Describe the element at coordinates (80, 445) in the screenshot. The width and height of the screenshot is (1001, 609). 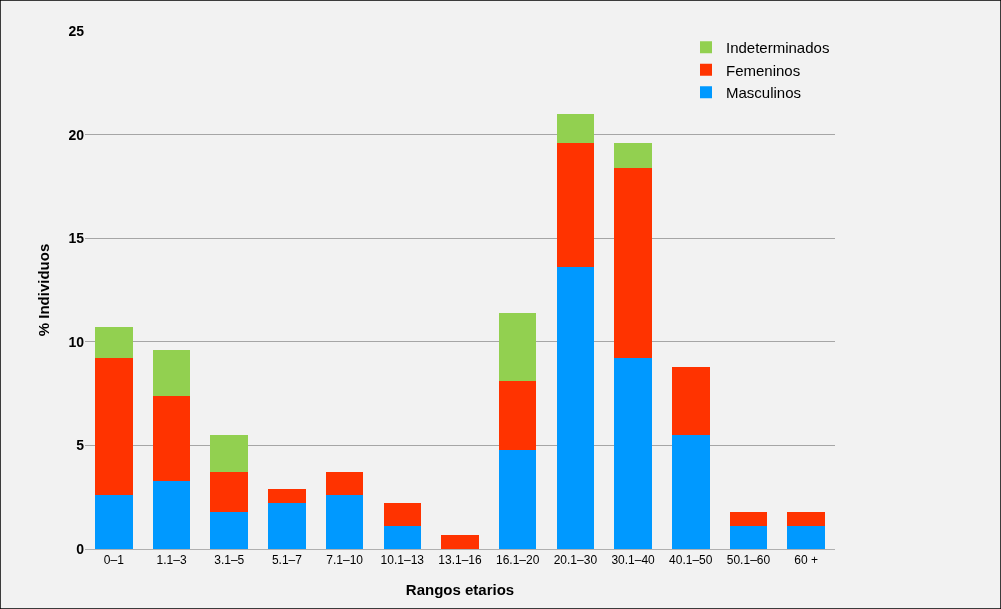
I see `y-tick-label: 5` at that location.